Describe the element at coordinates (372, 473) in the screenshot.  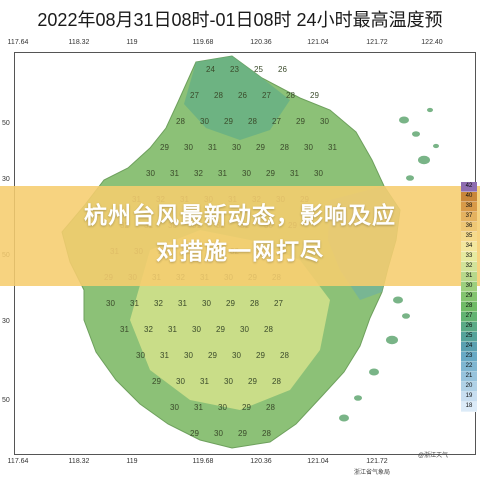
I see `source-credit: 浙江省气象局` at that location.